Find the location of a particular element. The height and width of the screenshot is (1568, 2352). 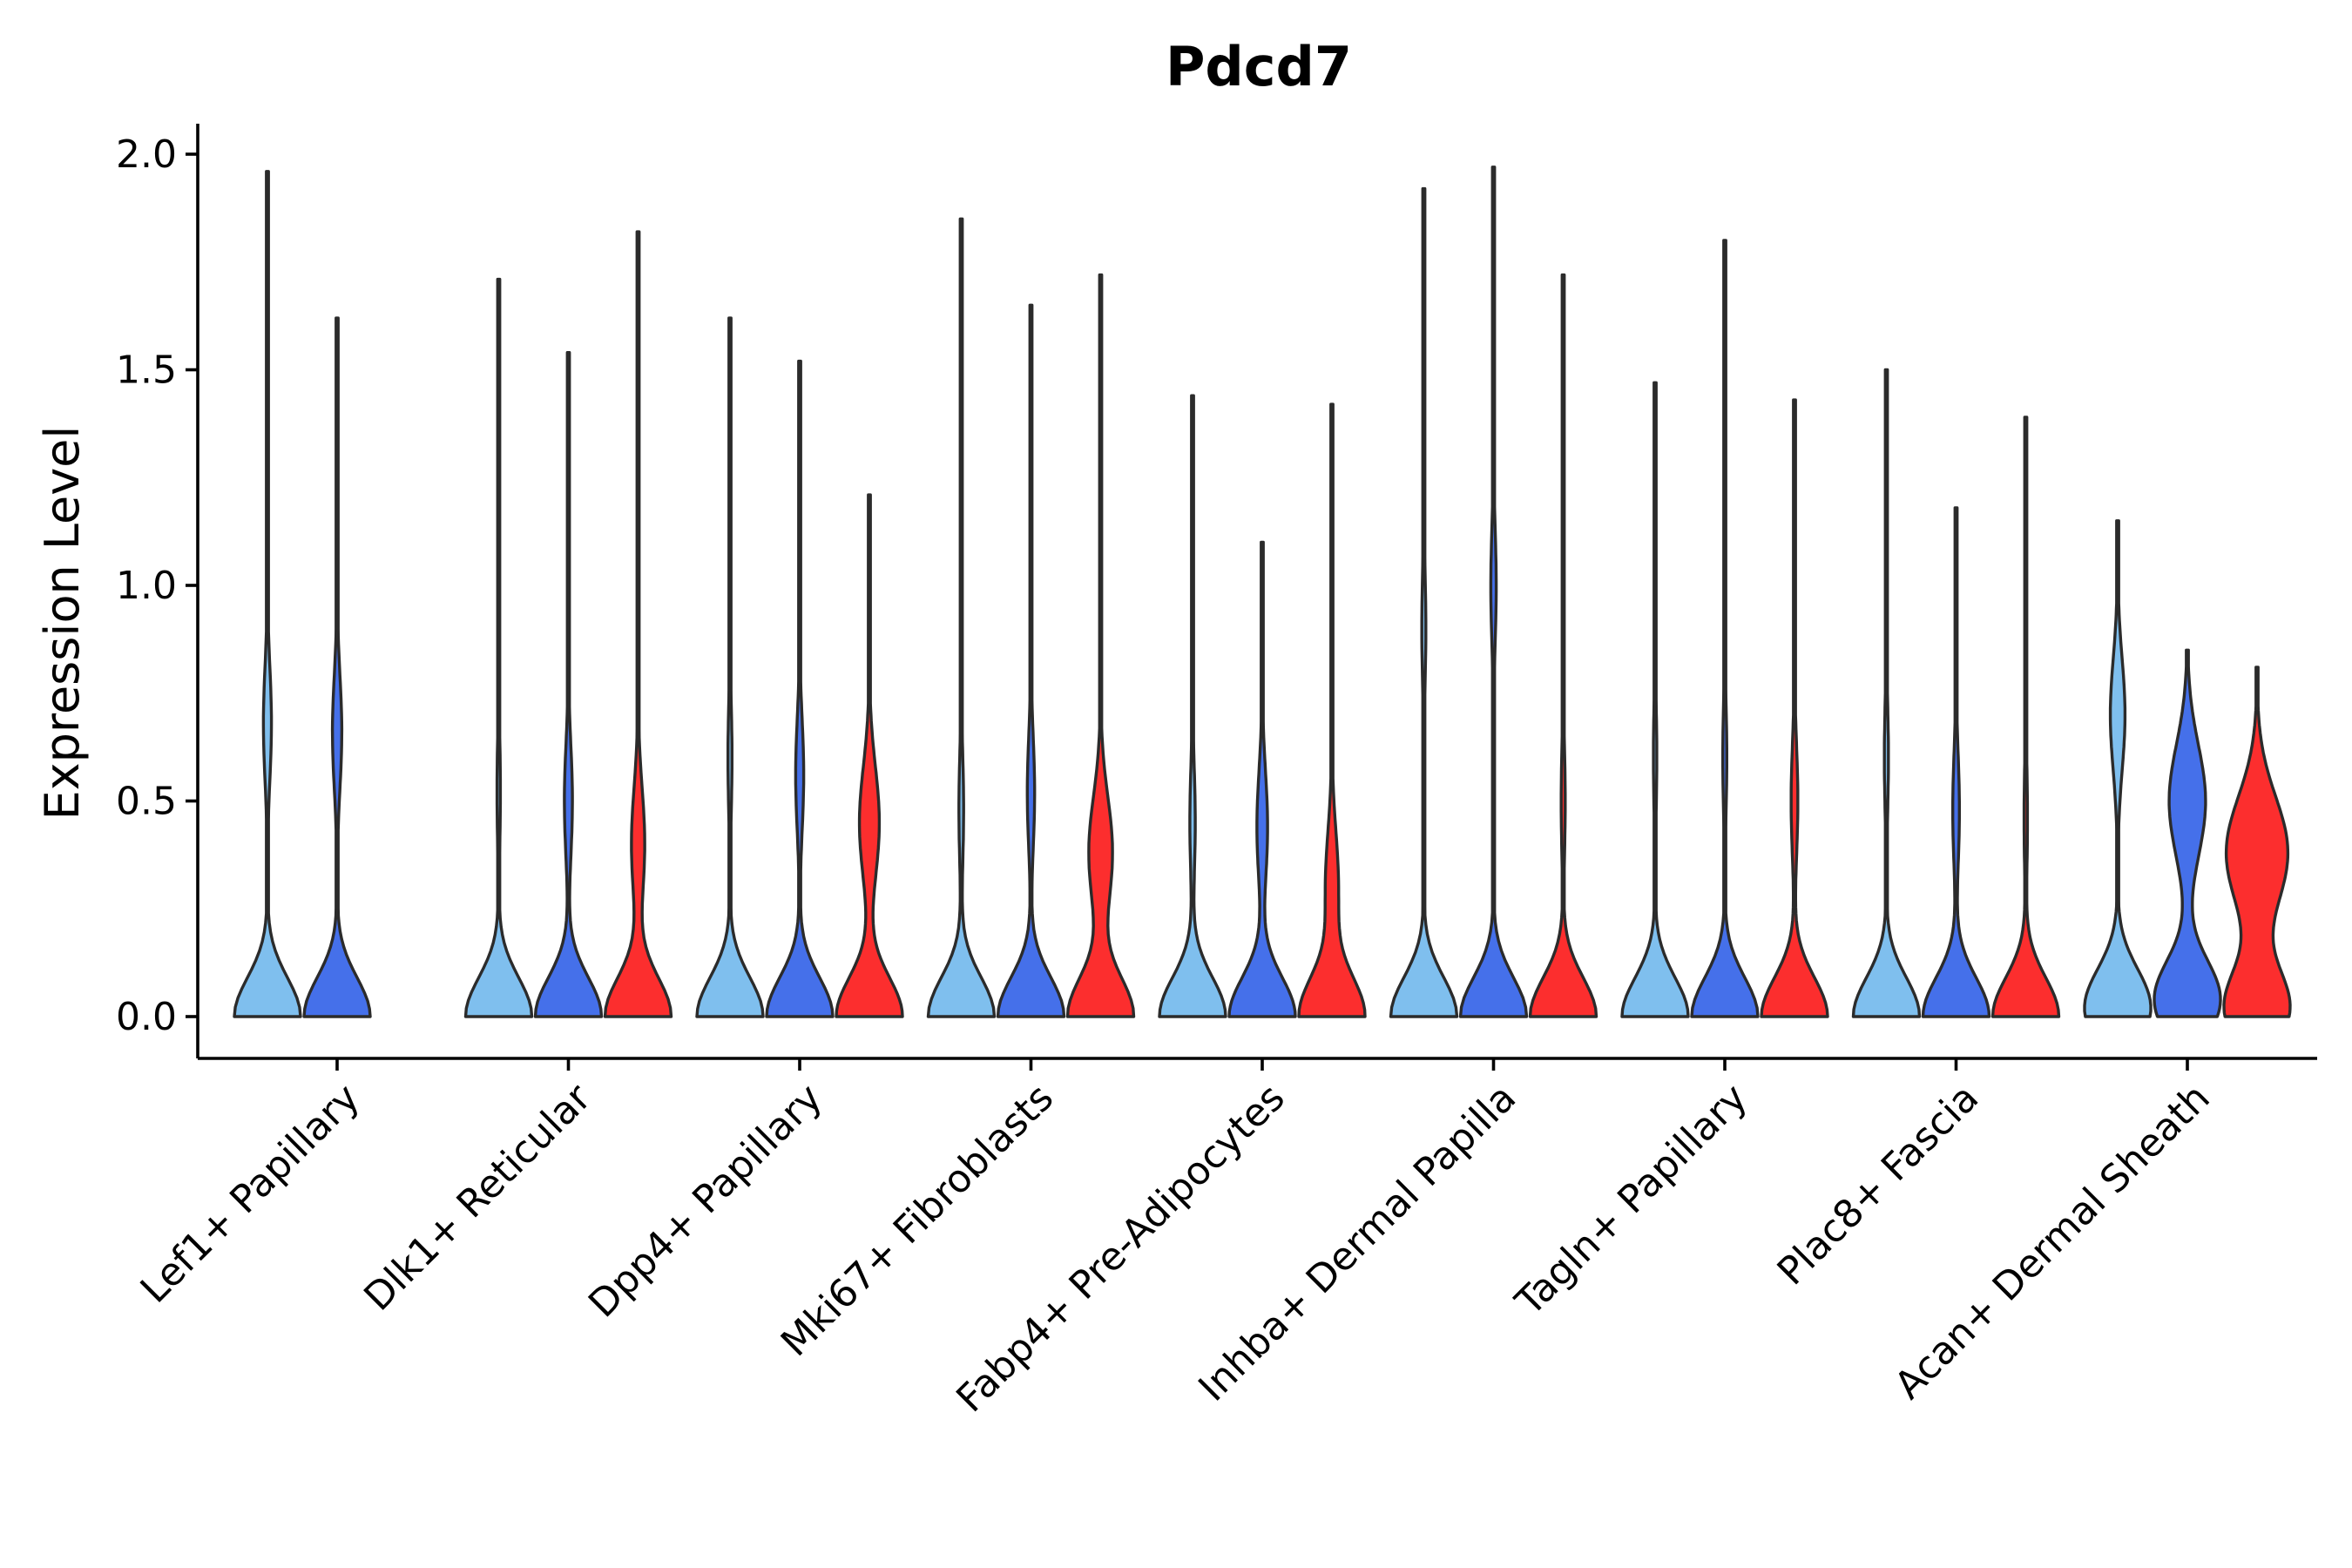

x-tick-label: Lef1+ Papillary is located at coordinates (250, 1194).